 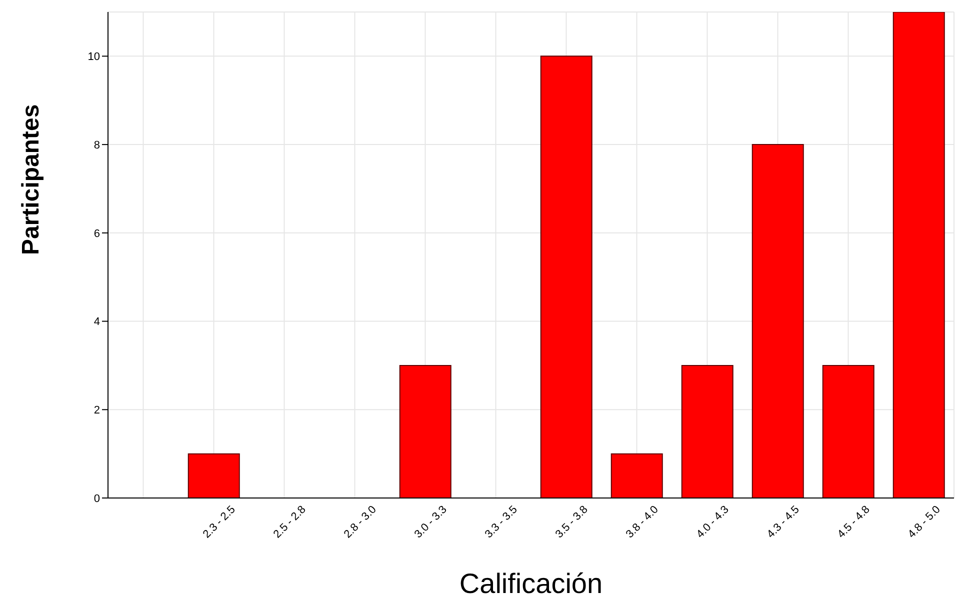 What do you see at coordinates (531, 583) in the screenshot?
I see `x-axis-title: Calificación` at bounding box center [531, 583].